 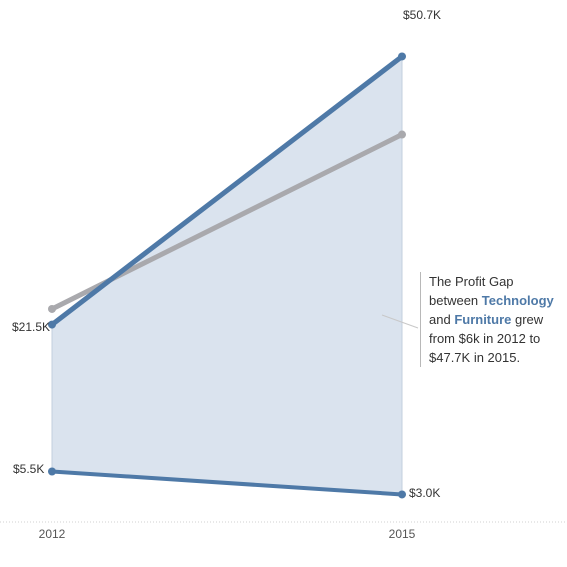 What do you see at coordinates (227, 483) in the screenshot?
I see `series-line-furniture` at bounding box center [227, 483].